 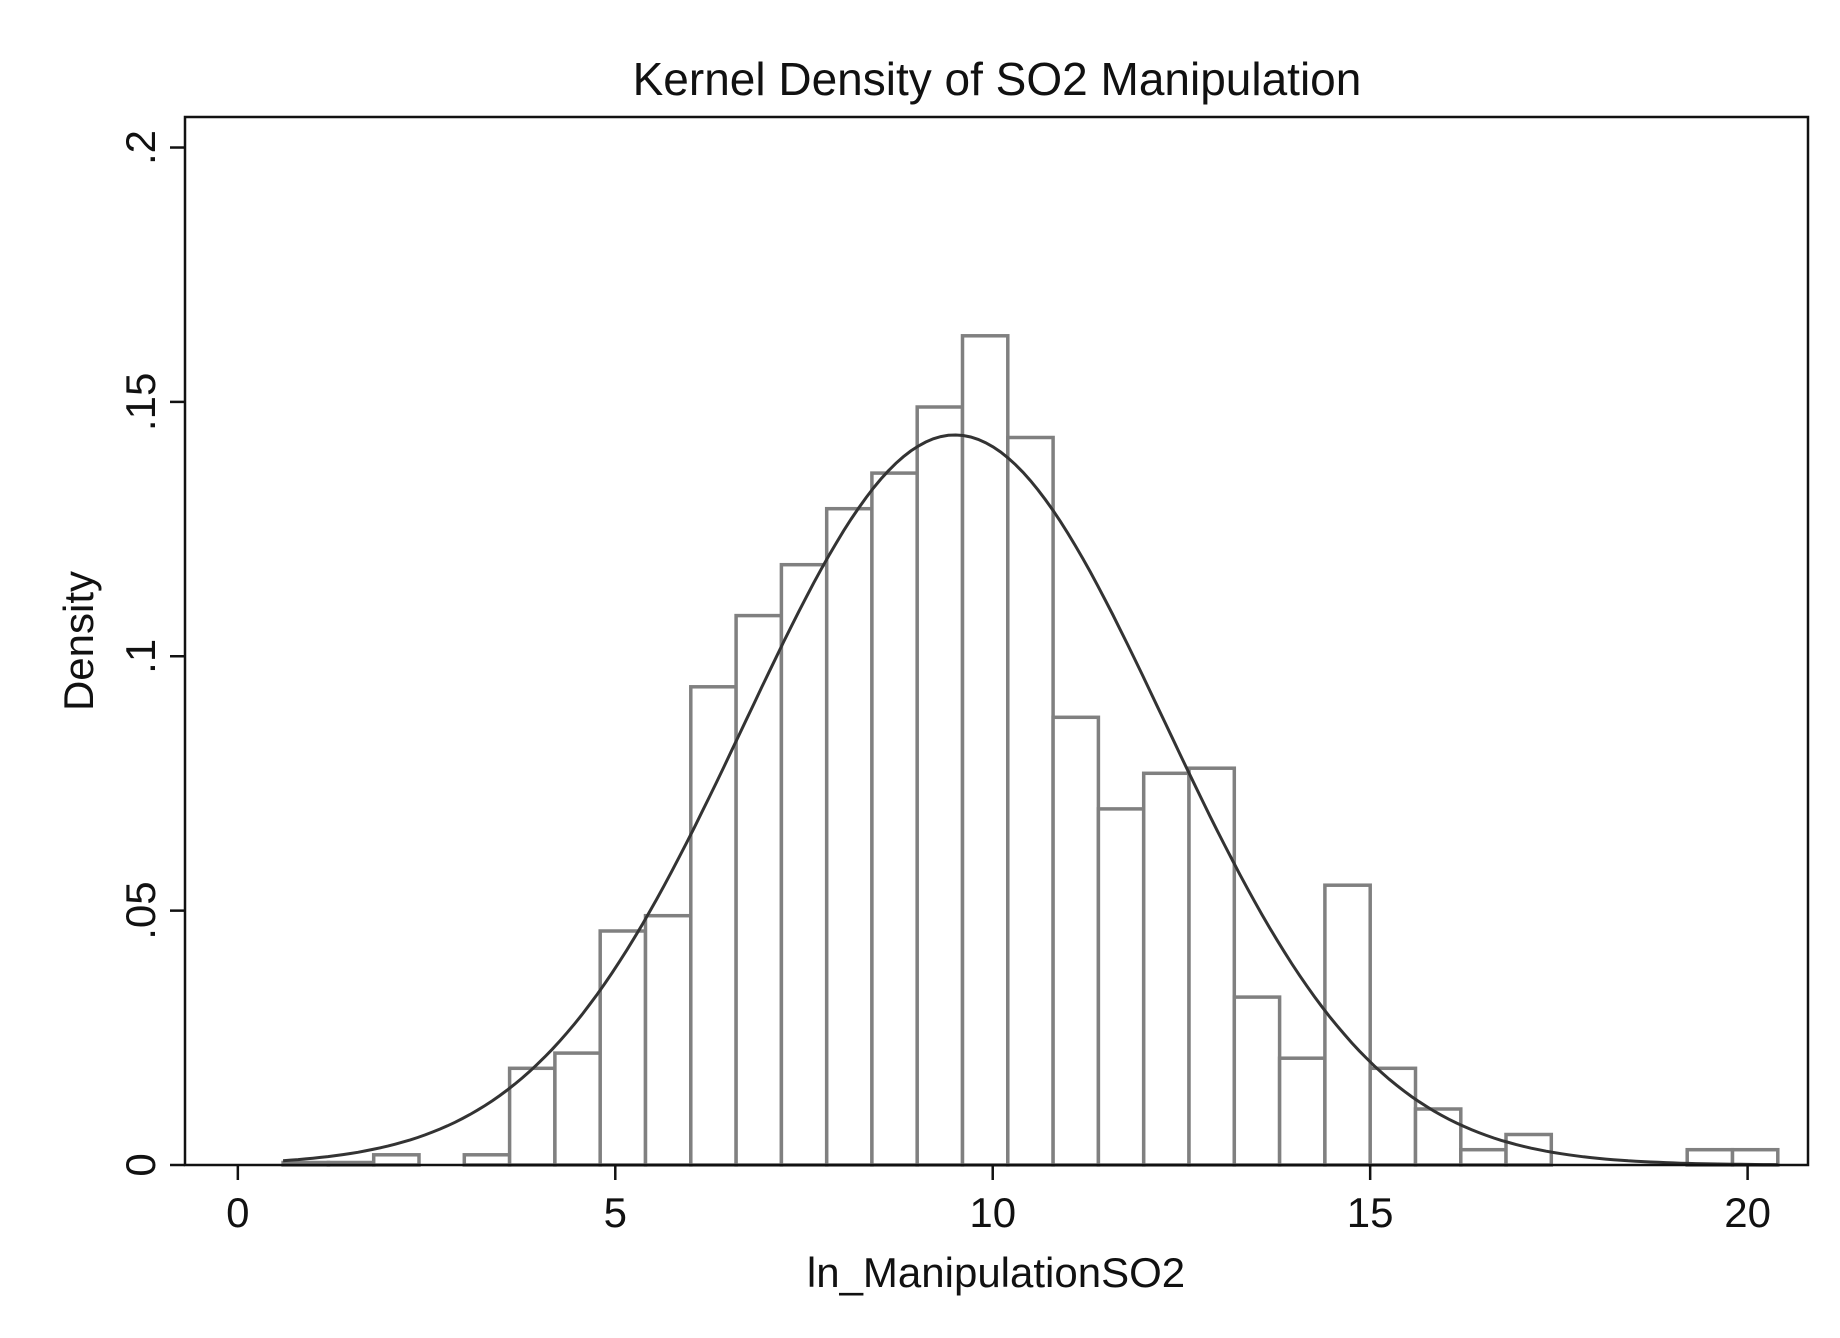 I want to click on chart-title: Kernel Density of SO2 Manipulation, so click(x=997, y=79).